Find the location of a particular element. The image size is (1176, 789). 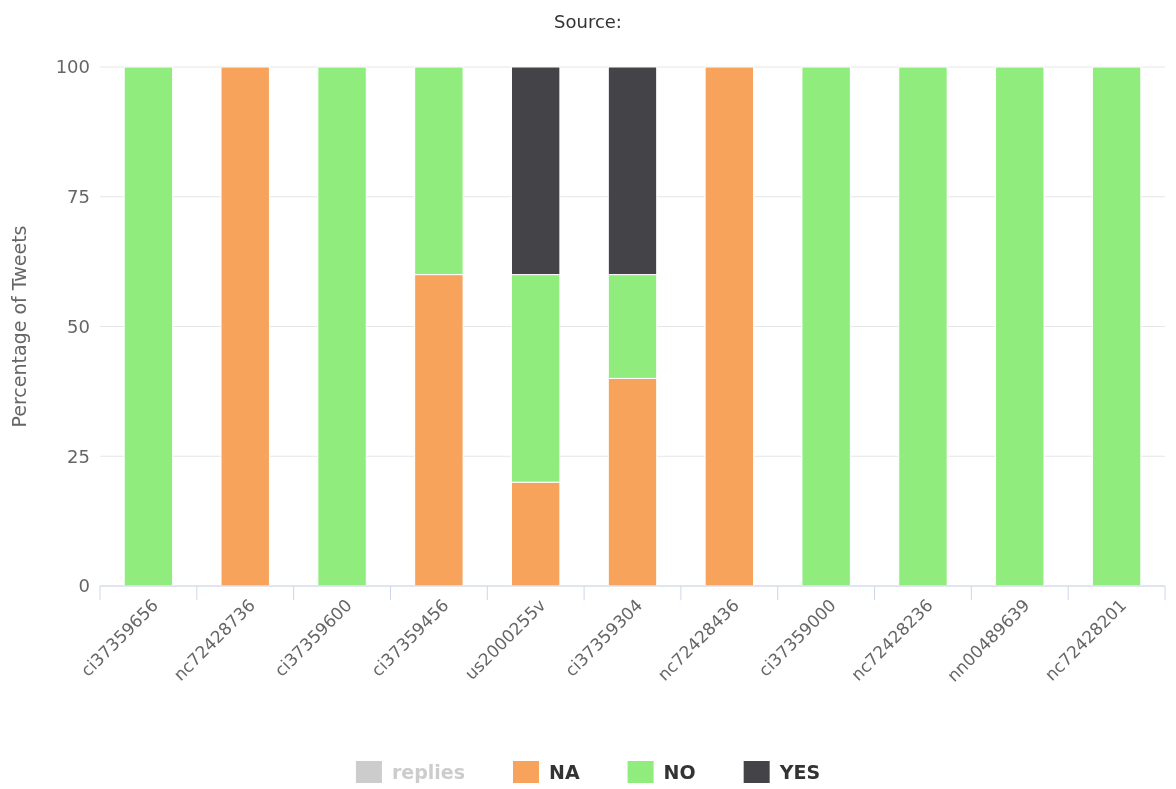

y-tick-label: 100 is located at coordinates (72, 67).